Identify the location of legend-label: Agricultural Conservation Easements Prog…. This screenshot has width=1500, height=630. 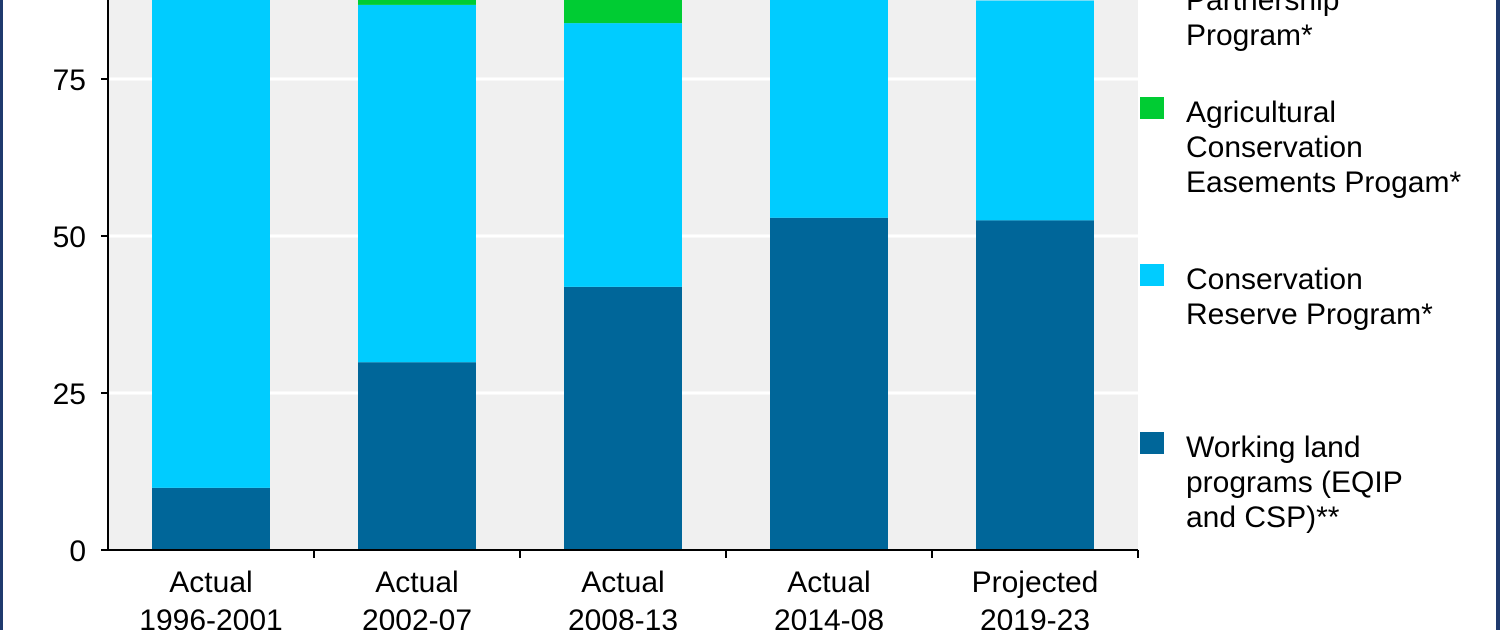
(1324, 147).